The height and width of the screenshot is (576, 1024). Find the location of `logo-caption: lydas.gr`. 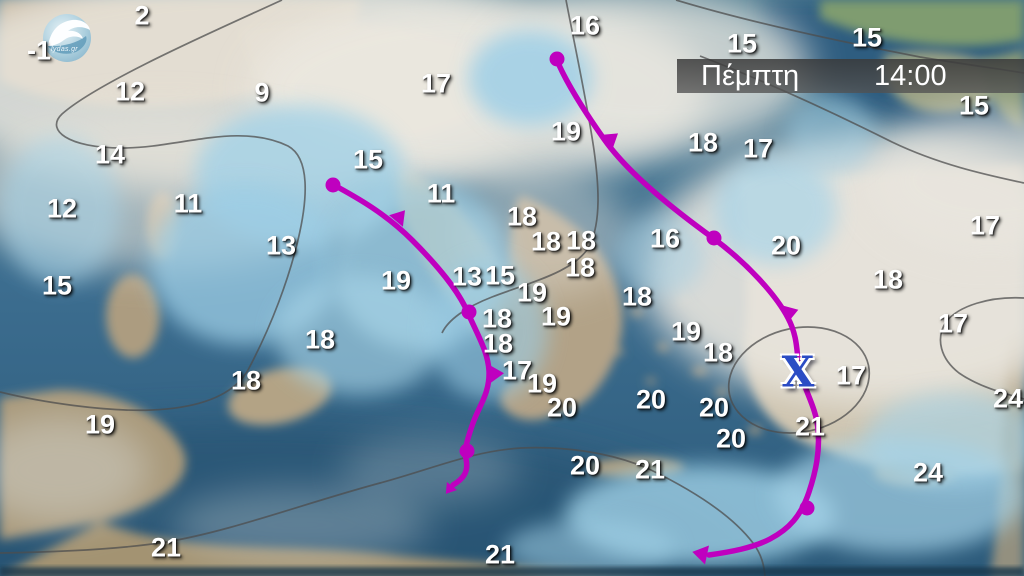

logo-caption: lydas.gr is located at coordinates (64, 49).